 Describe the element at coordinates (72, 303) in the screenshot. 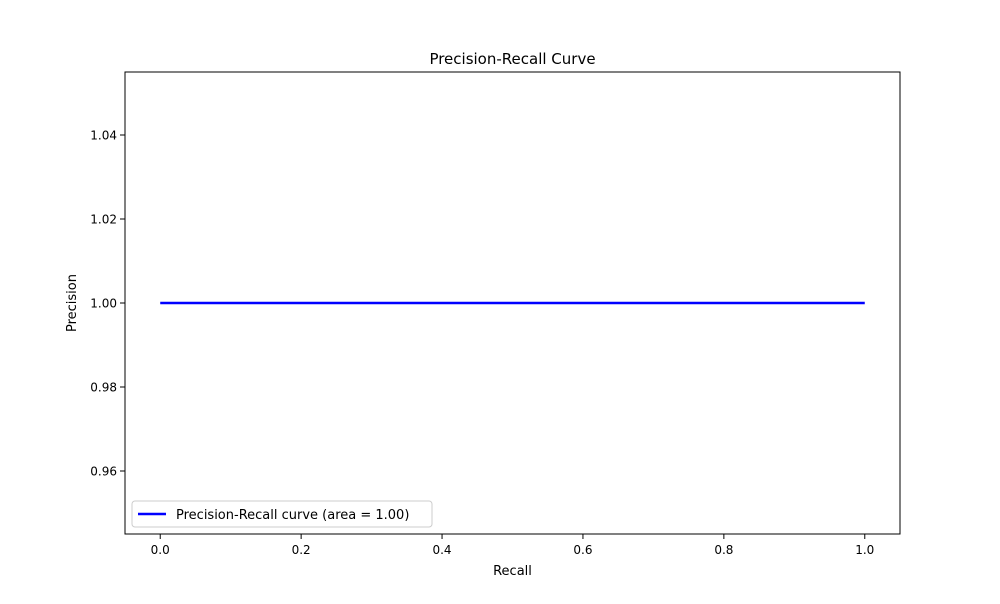

I see `y-axis-label: Precision` at that location.